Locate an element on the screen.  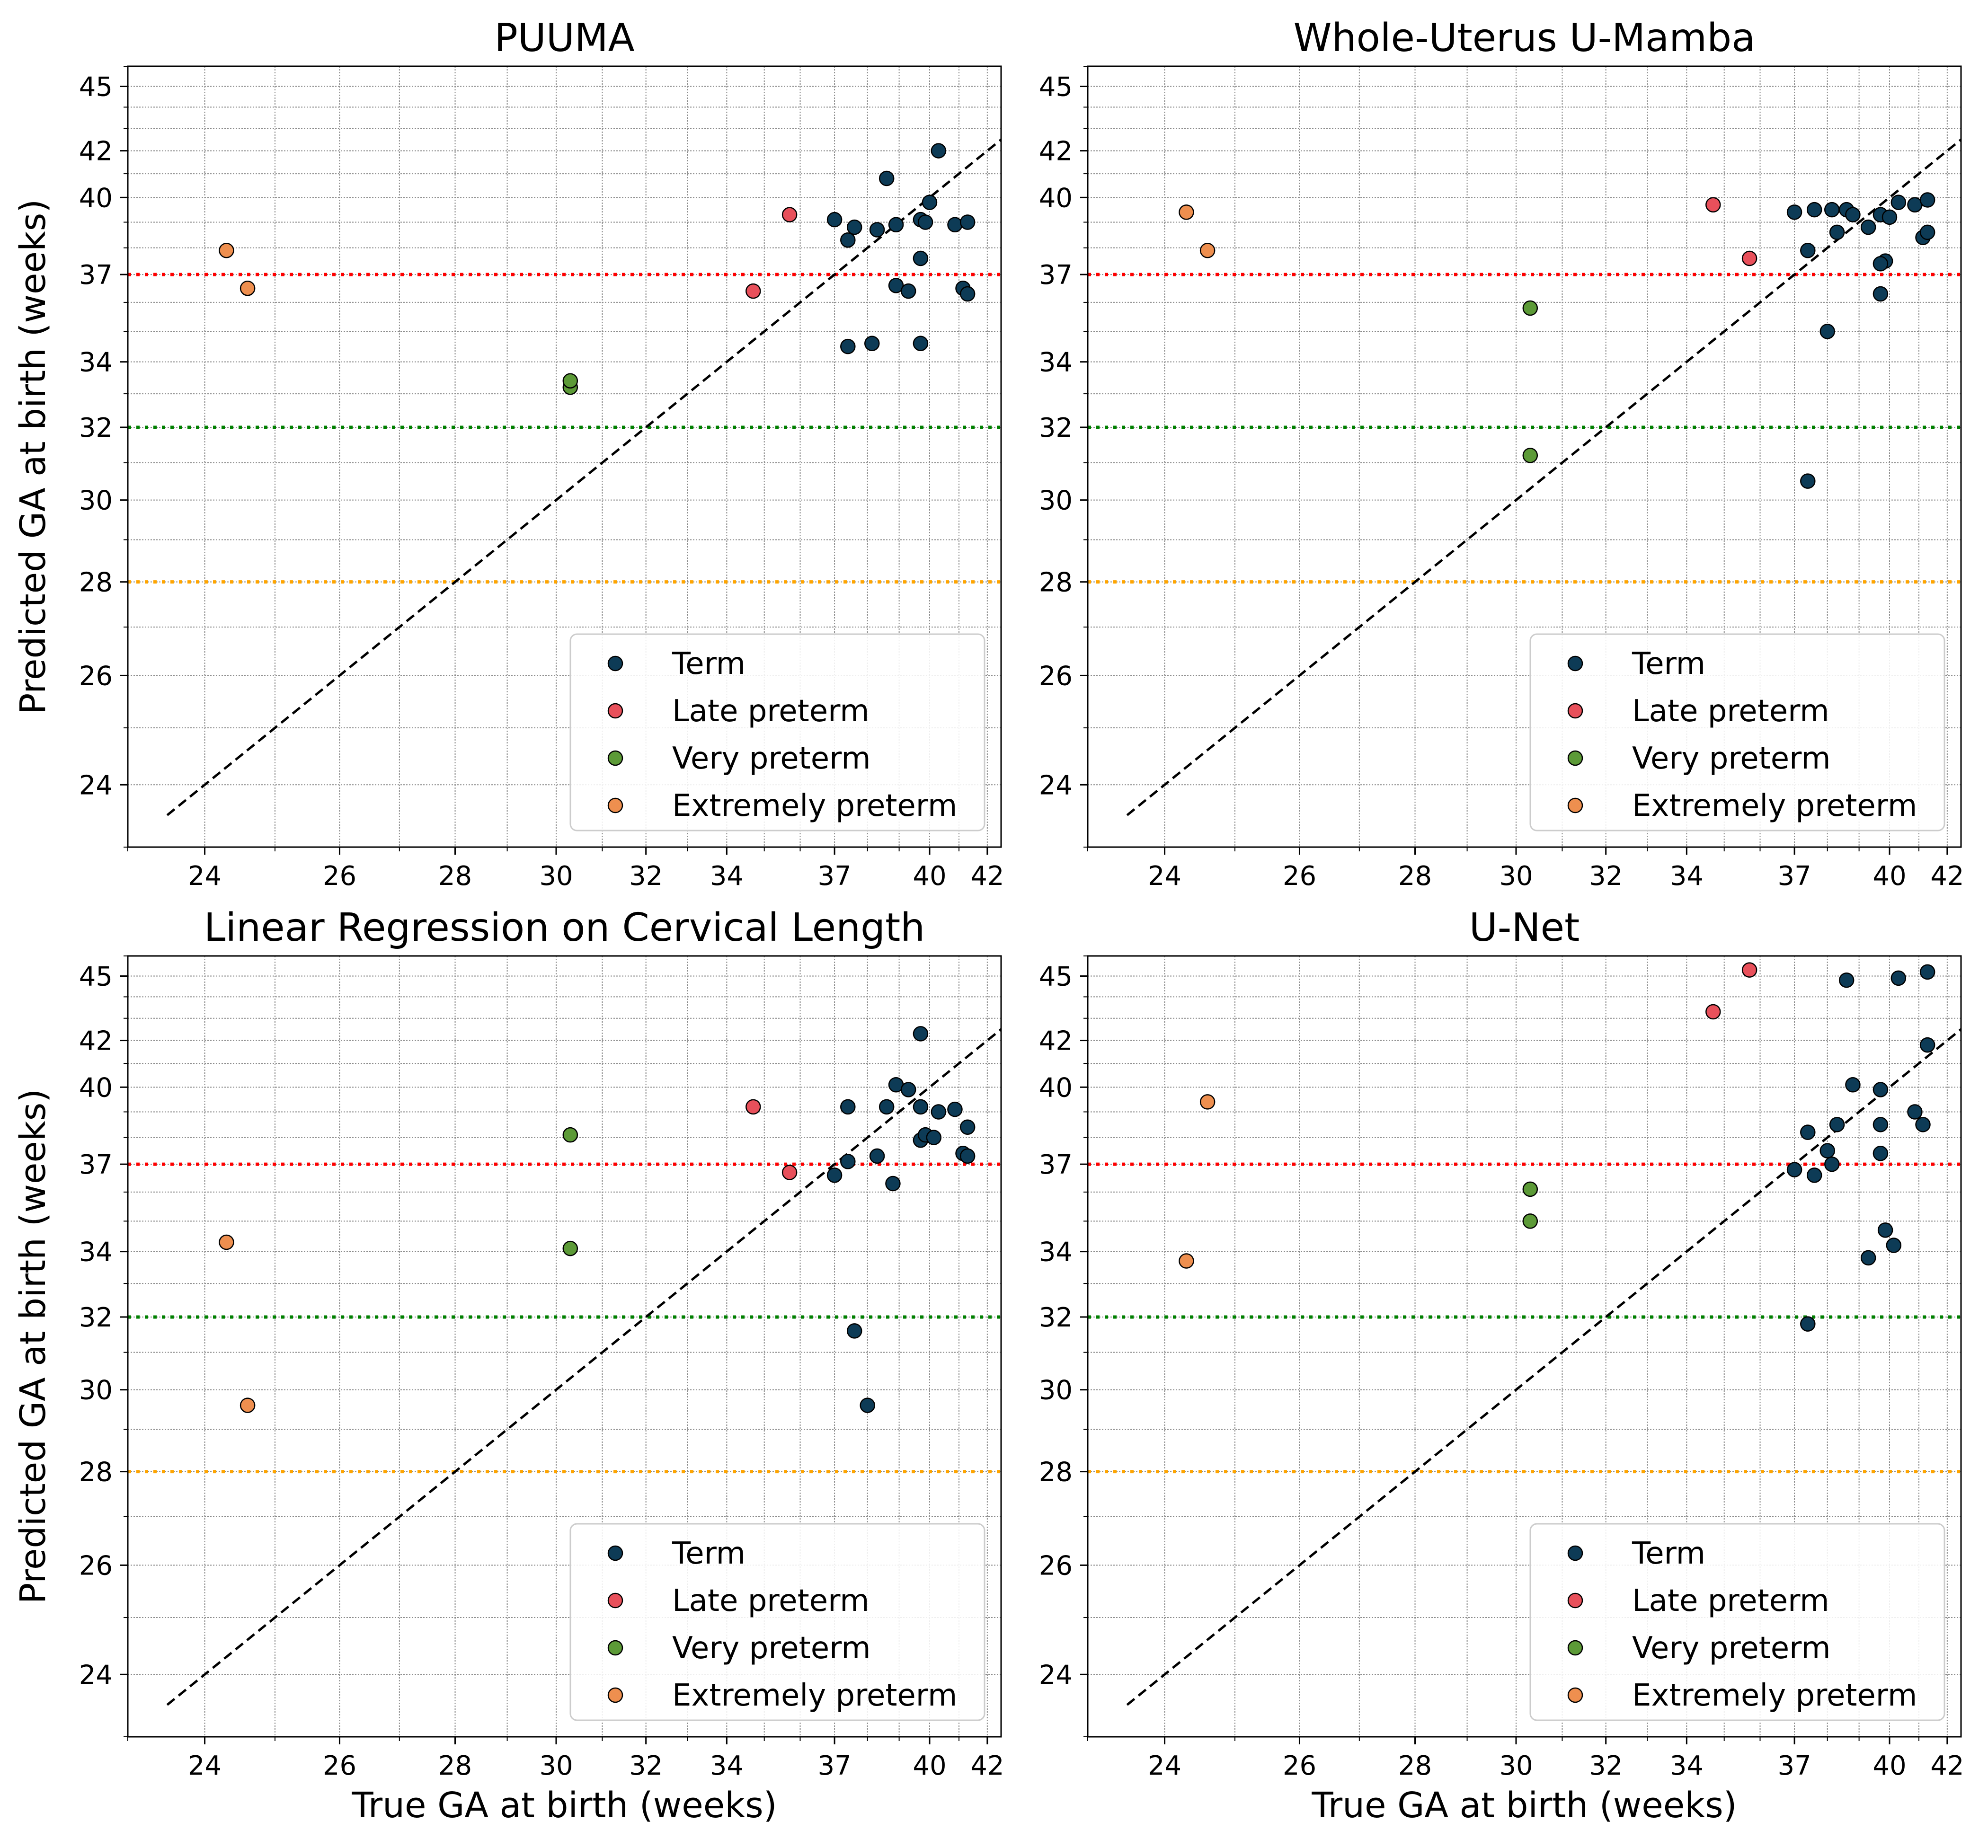
x-tick-label: 40 is located at coordinates (929, 1766).